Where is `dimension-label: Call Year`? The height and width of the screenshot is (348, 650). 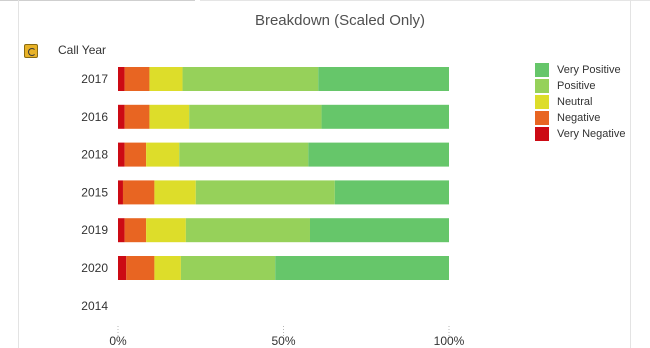 dimension-label: Call Year is located at coordinates (82, 50).